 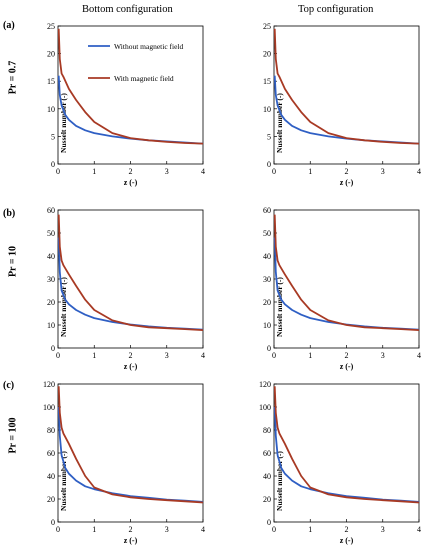 I want to click on chart-panel-a-top: 0 5 10 15 20 25 0 1 2 3 4 z (-) Nusselt number (-), so click(x=342, y=104).